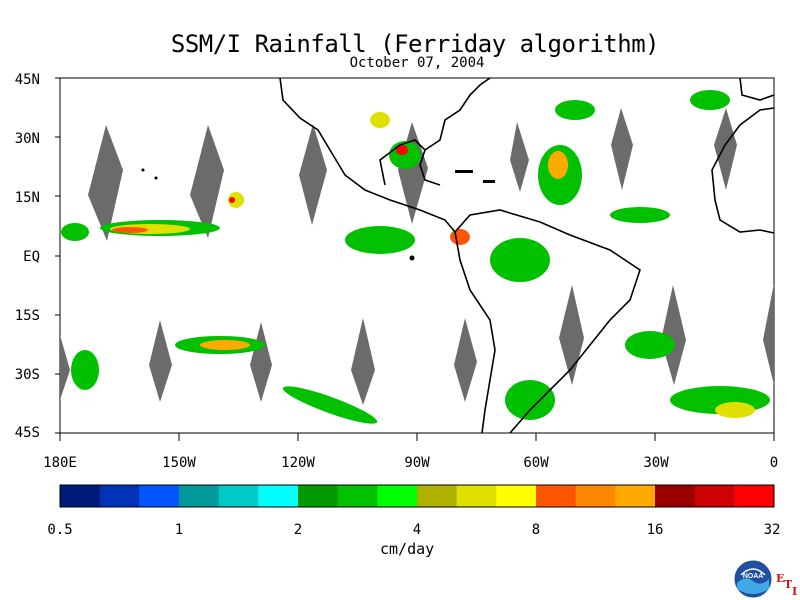 This screenshot has height=600, width=800. Describe the element at coordinates (417, 463) in the screenshot. I see `lon-label-90w: 90W` at that location.